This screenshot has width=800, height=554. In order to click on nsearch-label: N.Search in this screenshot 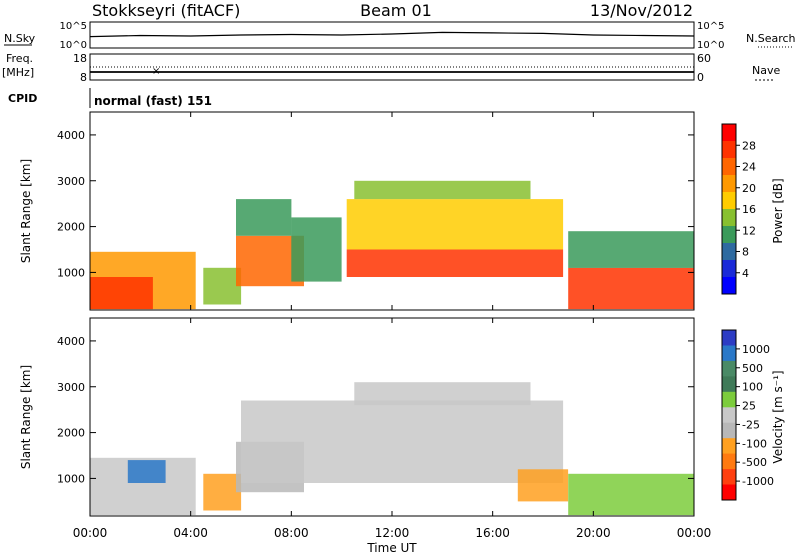, I will do `click(771, 38)`.